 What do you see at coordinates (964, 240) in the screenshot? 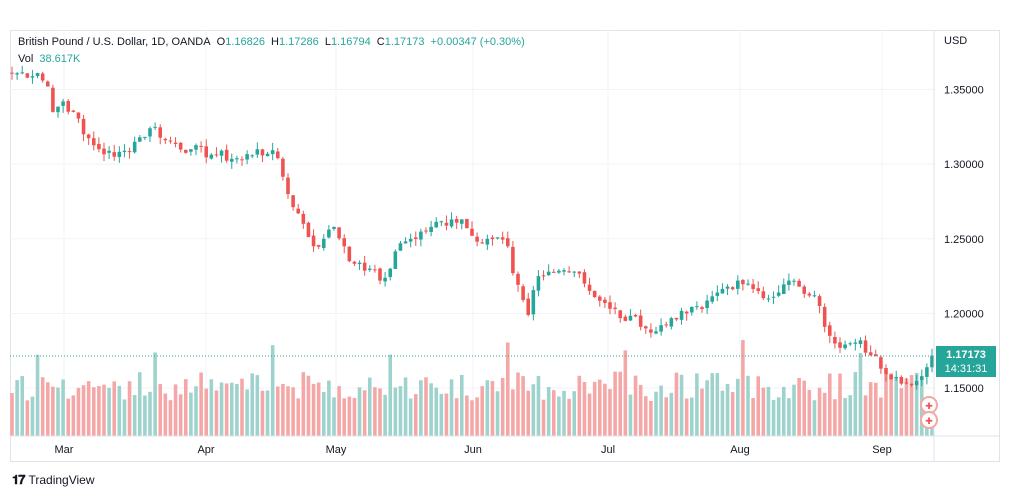
I see `price-axis: 1.35000 1.30000 1.25000 1.20000 1.15000` at bounding box center [964, 240].